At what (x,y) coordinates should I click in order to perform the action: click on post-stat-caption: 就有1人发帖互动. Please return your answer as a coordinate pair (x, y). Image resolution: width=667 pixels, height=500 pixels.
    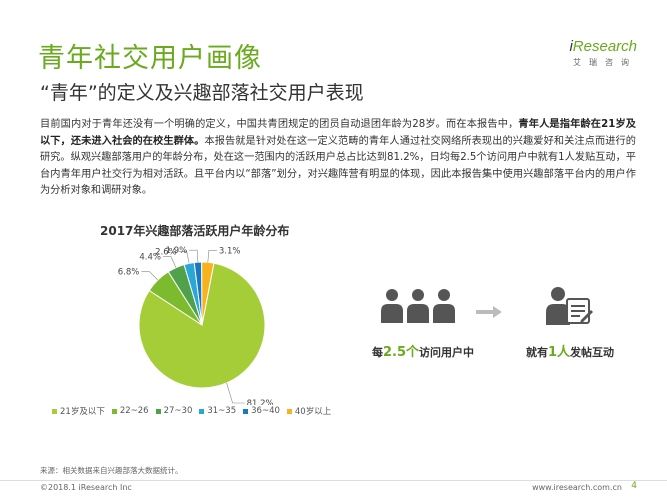
    Looking at the image, I should click on (570, 350).